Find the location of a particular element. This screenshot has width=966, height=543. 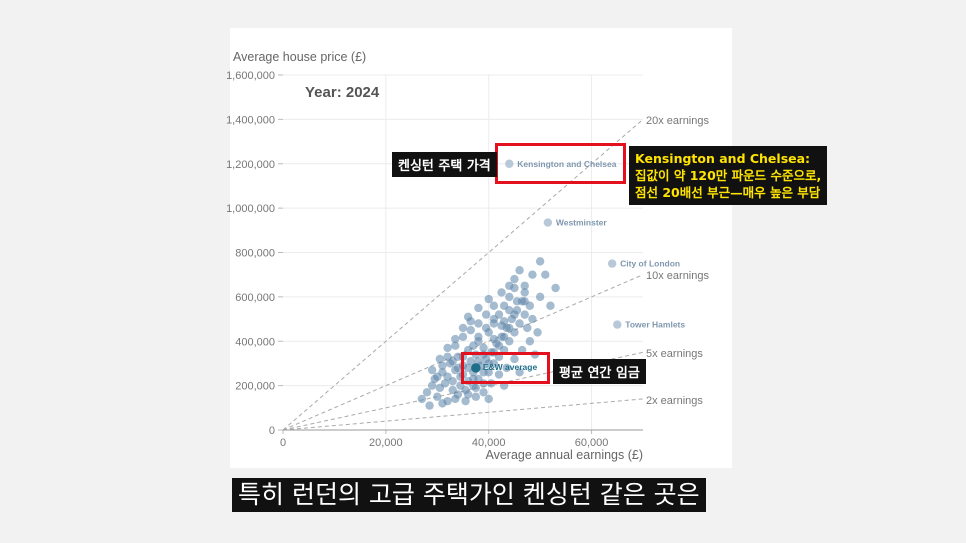

y-tick-label: 0 is located at coordinates (272, 431).